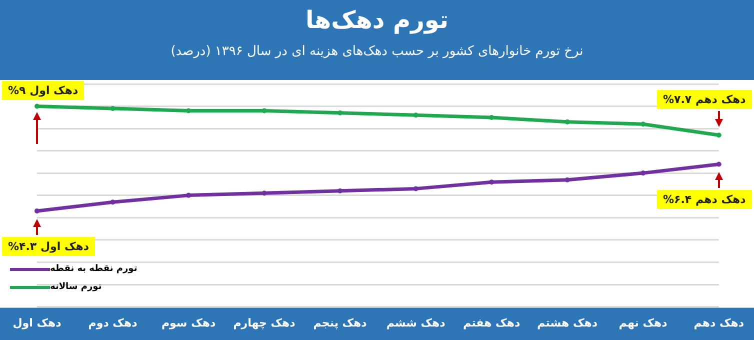  What do you see at coordinates (704, 200) in the screenshot?
I see `annotation: دهک دهم ۶.۴%` at bounding box center [704, 200].